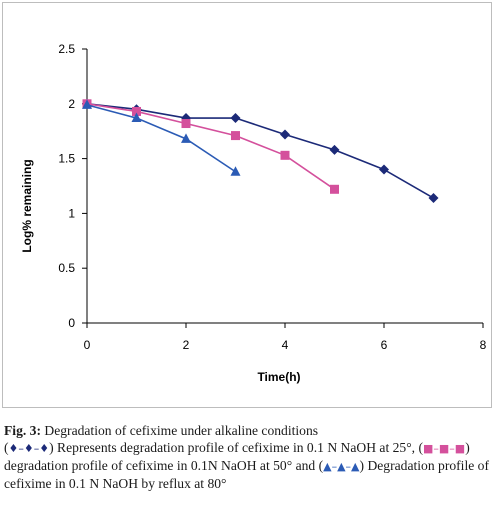 The width and height of the screenshot is (500, 526). Describe the element at coordinates (71, 323) in the screenshot. I see `y-tick-label: 0` at that location.